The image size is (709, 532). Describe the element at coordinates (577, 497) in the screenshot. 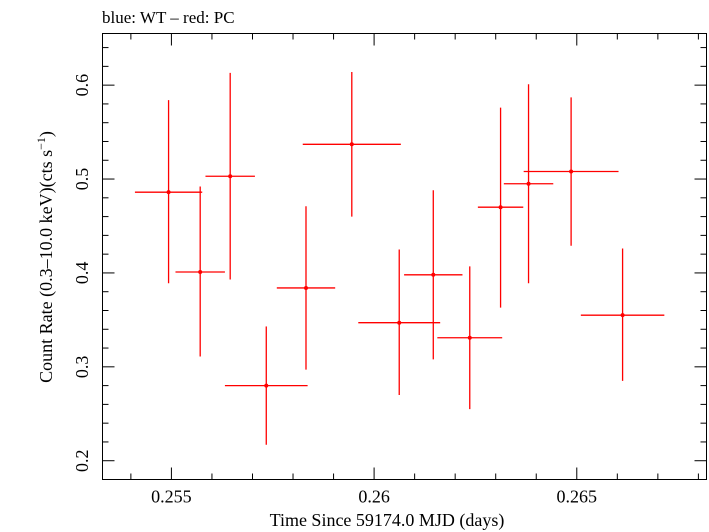

I see `x-tick-label: 0.265` at that location.